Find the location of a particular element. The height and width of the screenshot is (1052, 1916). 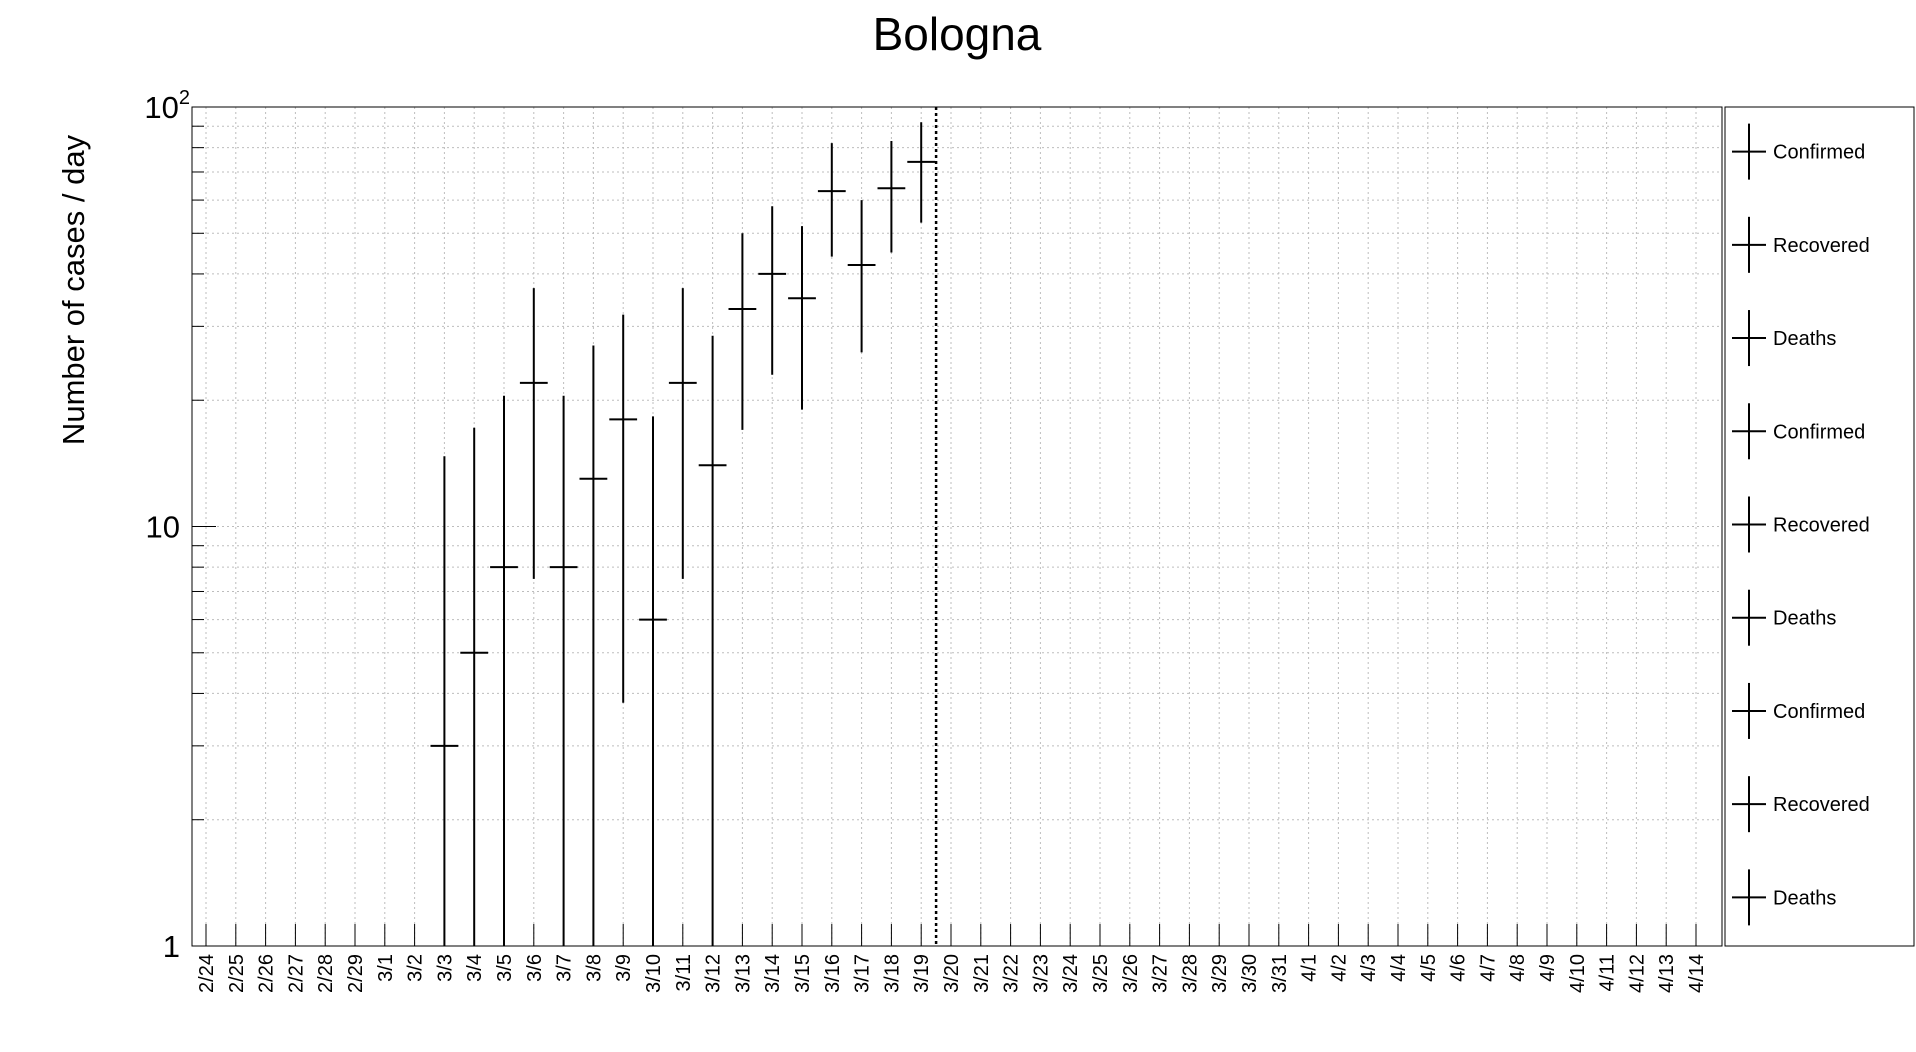

x-tick-label: 3/13 is located at coordinates (743, 973).